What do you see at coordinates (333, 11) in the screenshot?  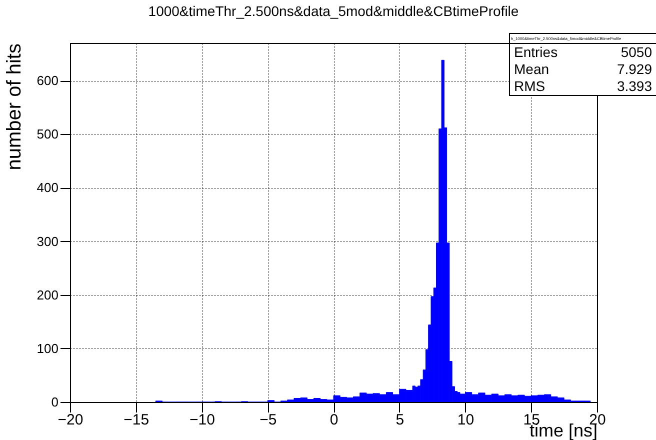 I see `chart-title: 1000&timeThr_2.500ns&data_5mod&middle&CBtimeProfile` at bounding box center [333, 11].